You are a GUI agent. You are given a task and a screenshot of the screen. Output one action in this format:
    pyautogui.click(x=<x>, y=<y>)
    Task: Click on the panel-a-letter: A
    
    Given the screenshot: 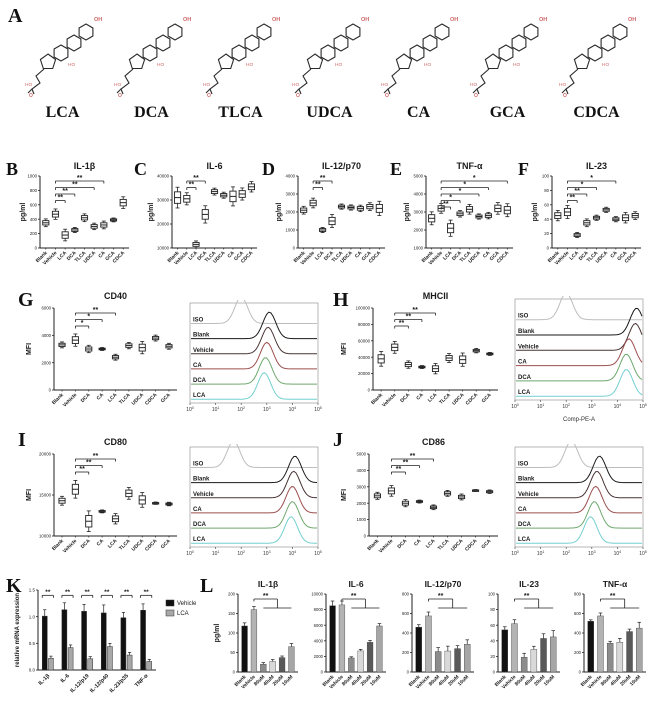 What is the action you would take?
    pyautogui.click(x=15, y=16)
    